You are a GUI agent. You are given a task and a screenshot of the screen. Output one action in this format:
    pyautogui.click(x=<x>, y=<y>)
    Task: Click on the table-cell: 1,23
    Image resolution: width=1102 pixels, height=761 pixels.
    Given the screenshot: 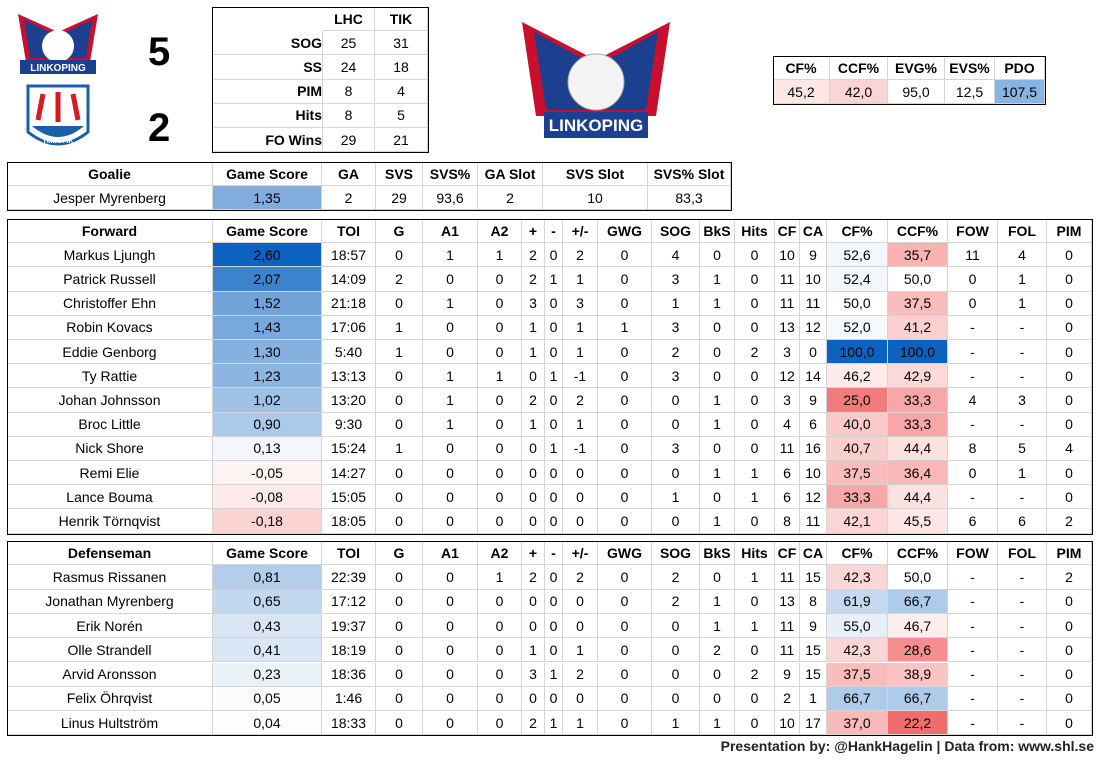 What is the action you would take?
    pyautogui.click(x=267, y=376)
    